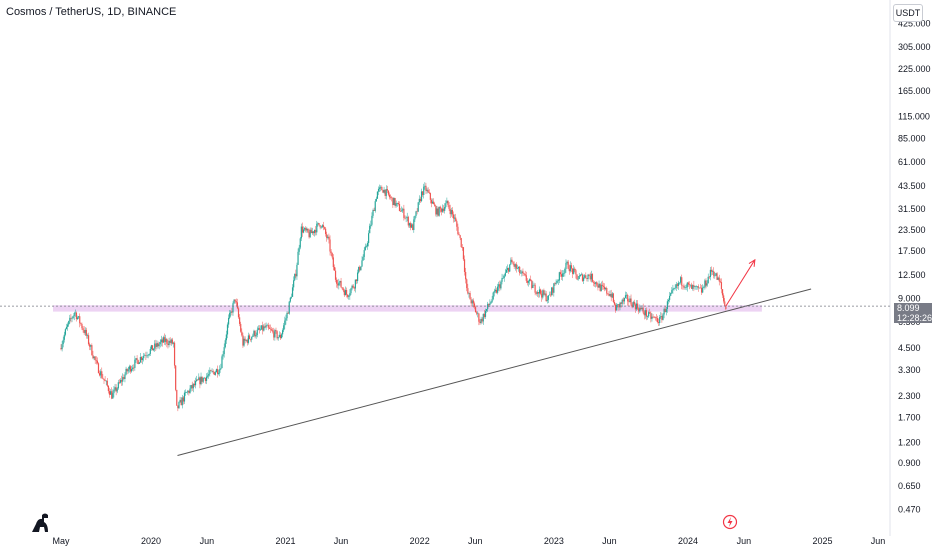 This screenshot has width=932, height=550. I want to click on support-zone, so click(407, 308).